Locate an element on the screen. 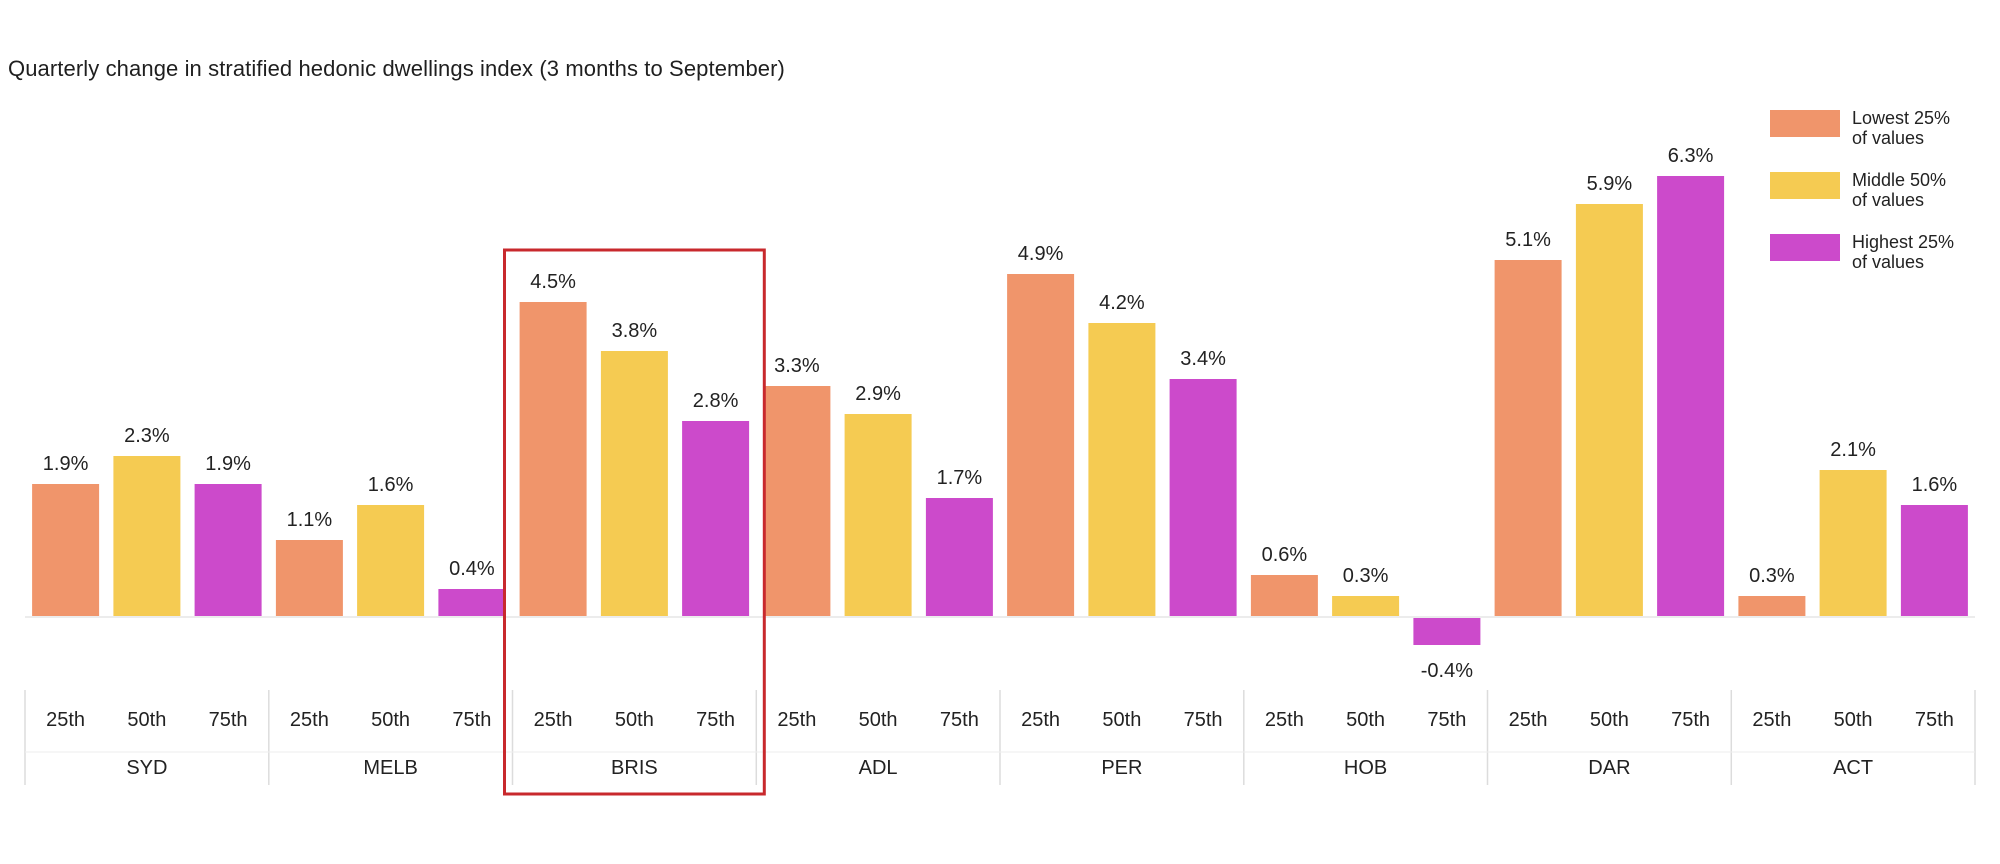  value-label-act-50th: 2.1% is located at coordinates (1853, 450).